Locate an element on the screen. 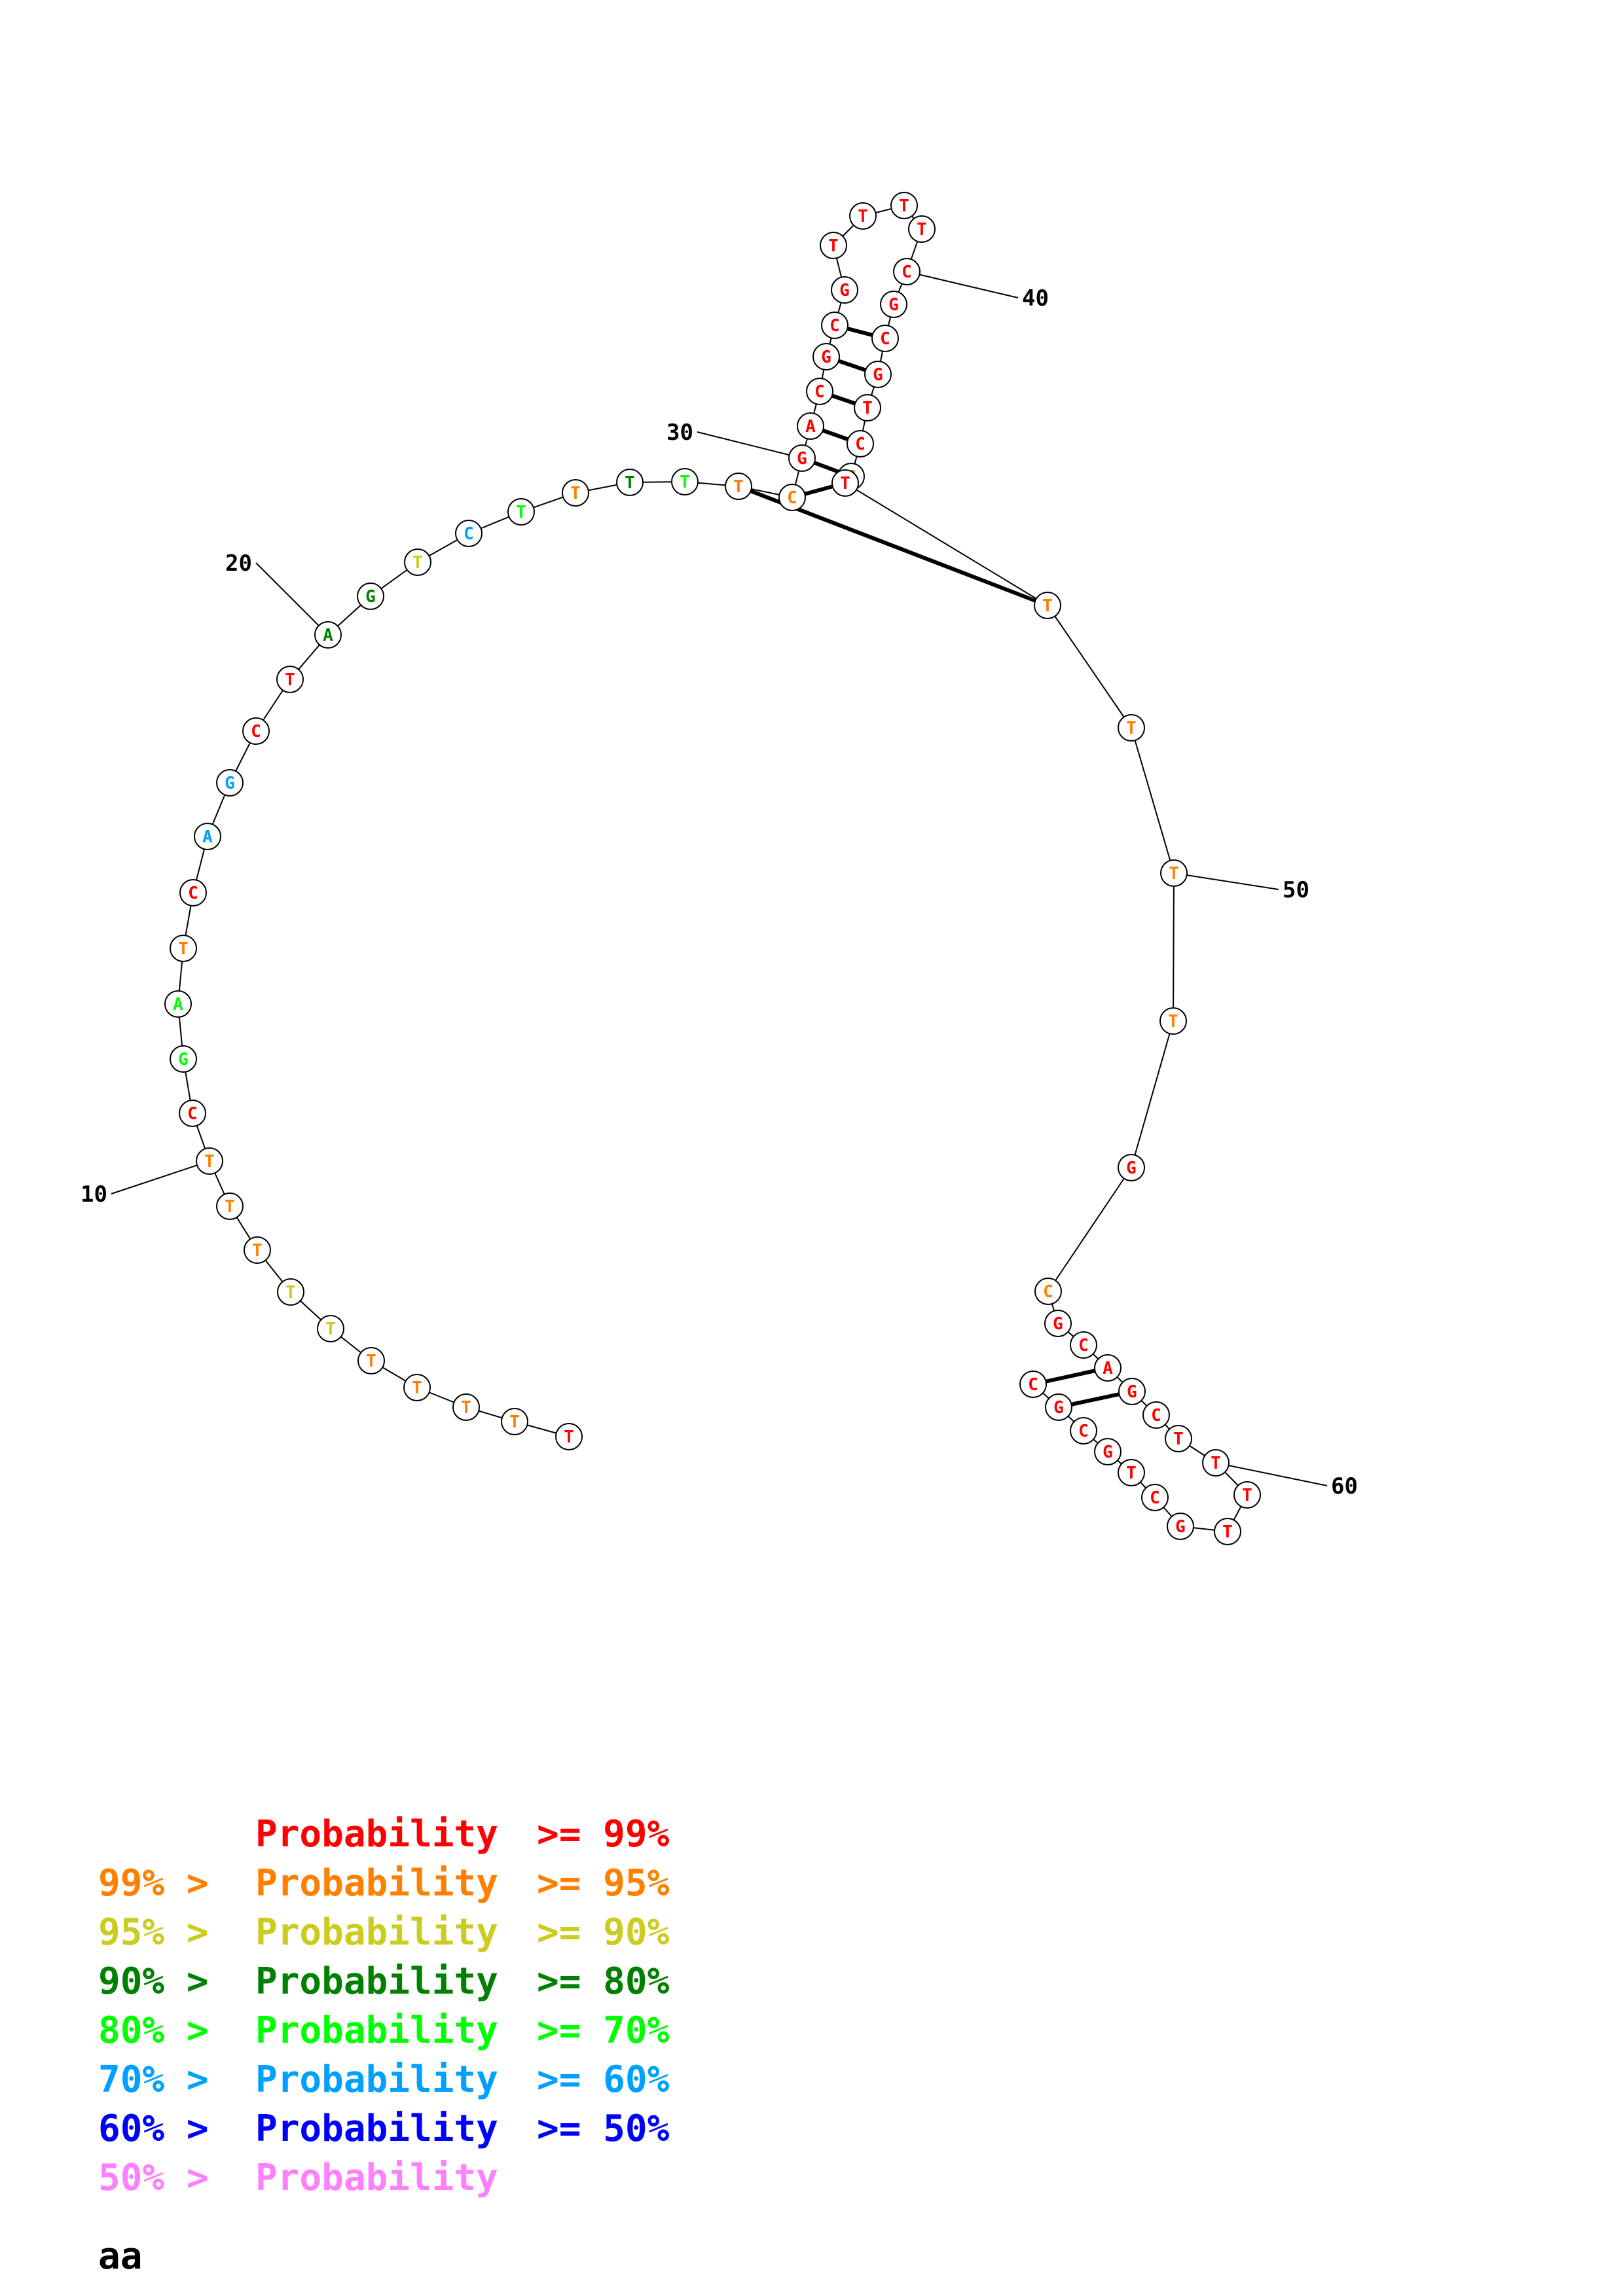 Image resolution: width=1623 pixels, height=2296 pixels. legend-lower-bound: 60% > is located at coordinates (153, 2129).